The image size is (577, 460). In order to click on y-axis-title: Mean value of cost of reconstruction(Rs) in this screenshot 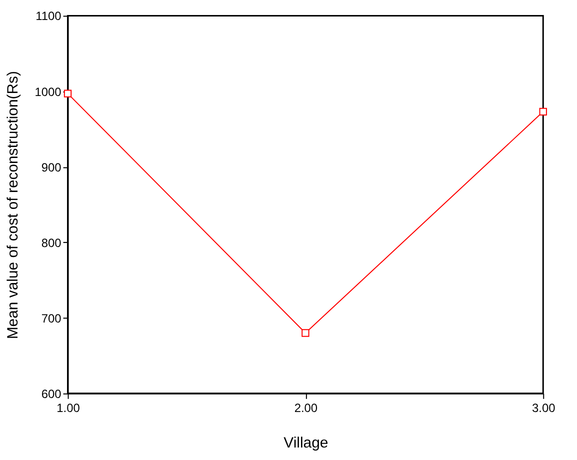, I will do `click(13, 205)`.